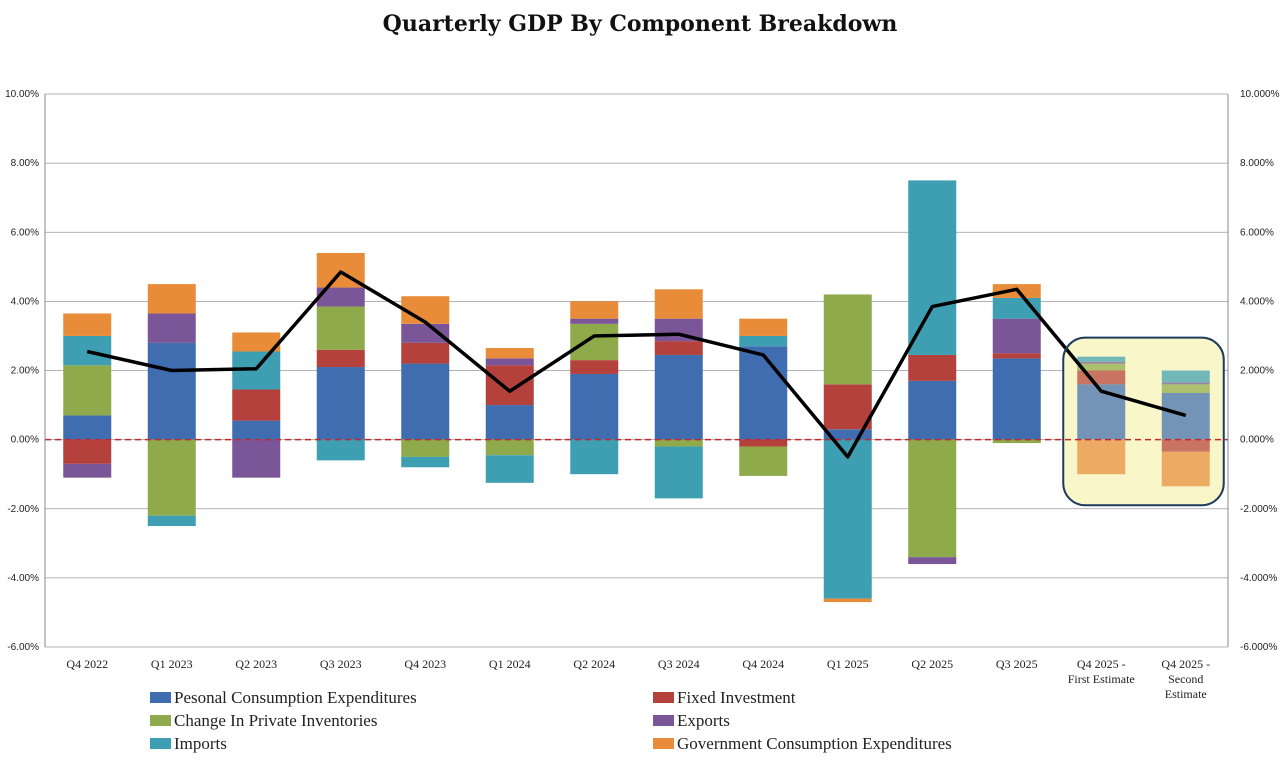 The width and height of the screenshot is (1280, 762). I want to click on x-tick-label-line: Estimate, so click(1186, 694).